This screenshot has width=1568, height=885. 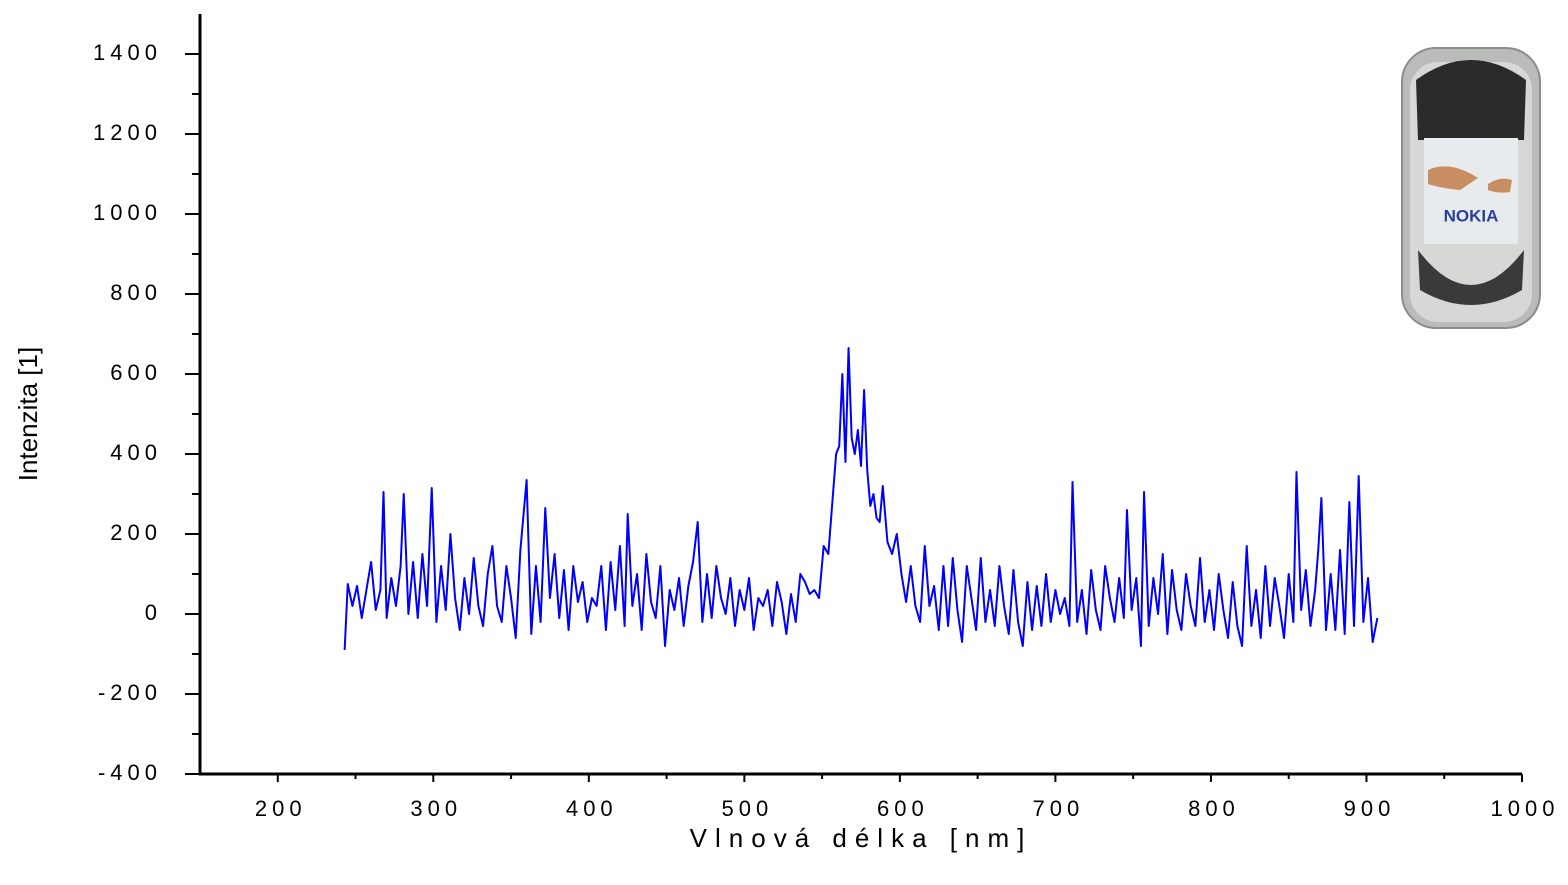 What do you see at coordinates (1525, 808) in the screenshot?
I see `x-tick-label: 1000` at bounding box center [1525, 808].